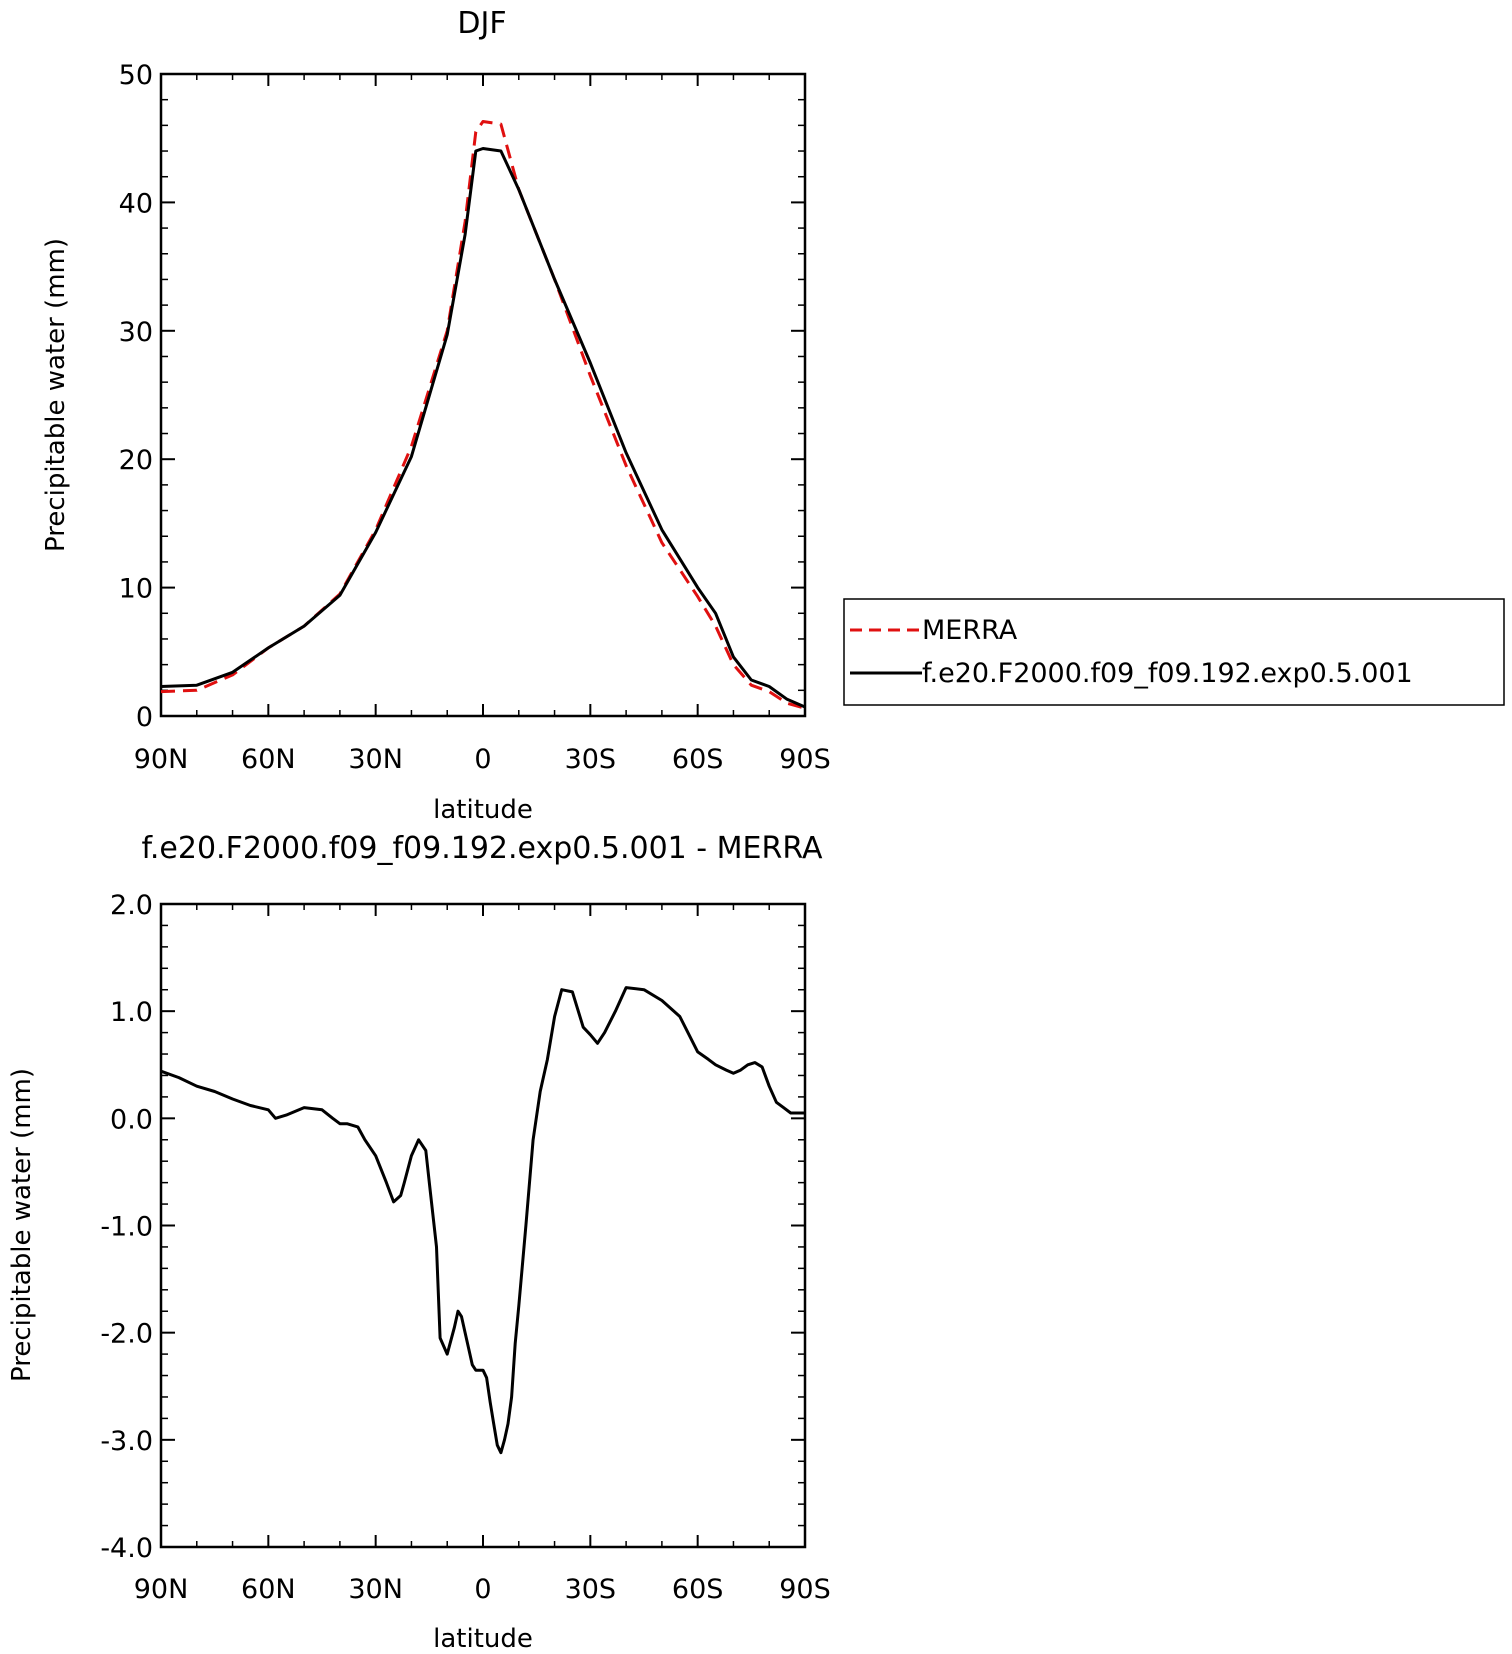 This screenshot has width=1512, height=1654. What do you see at coordinates (970, 630) in the screenshot?
I see `legend-label-merra: MERRA` at bounding box center [970, 630].